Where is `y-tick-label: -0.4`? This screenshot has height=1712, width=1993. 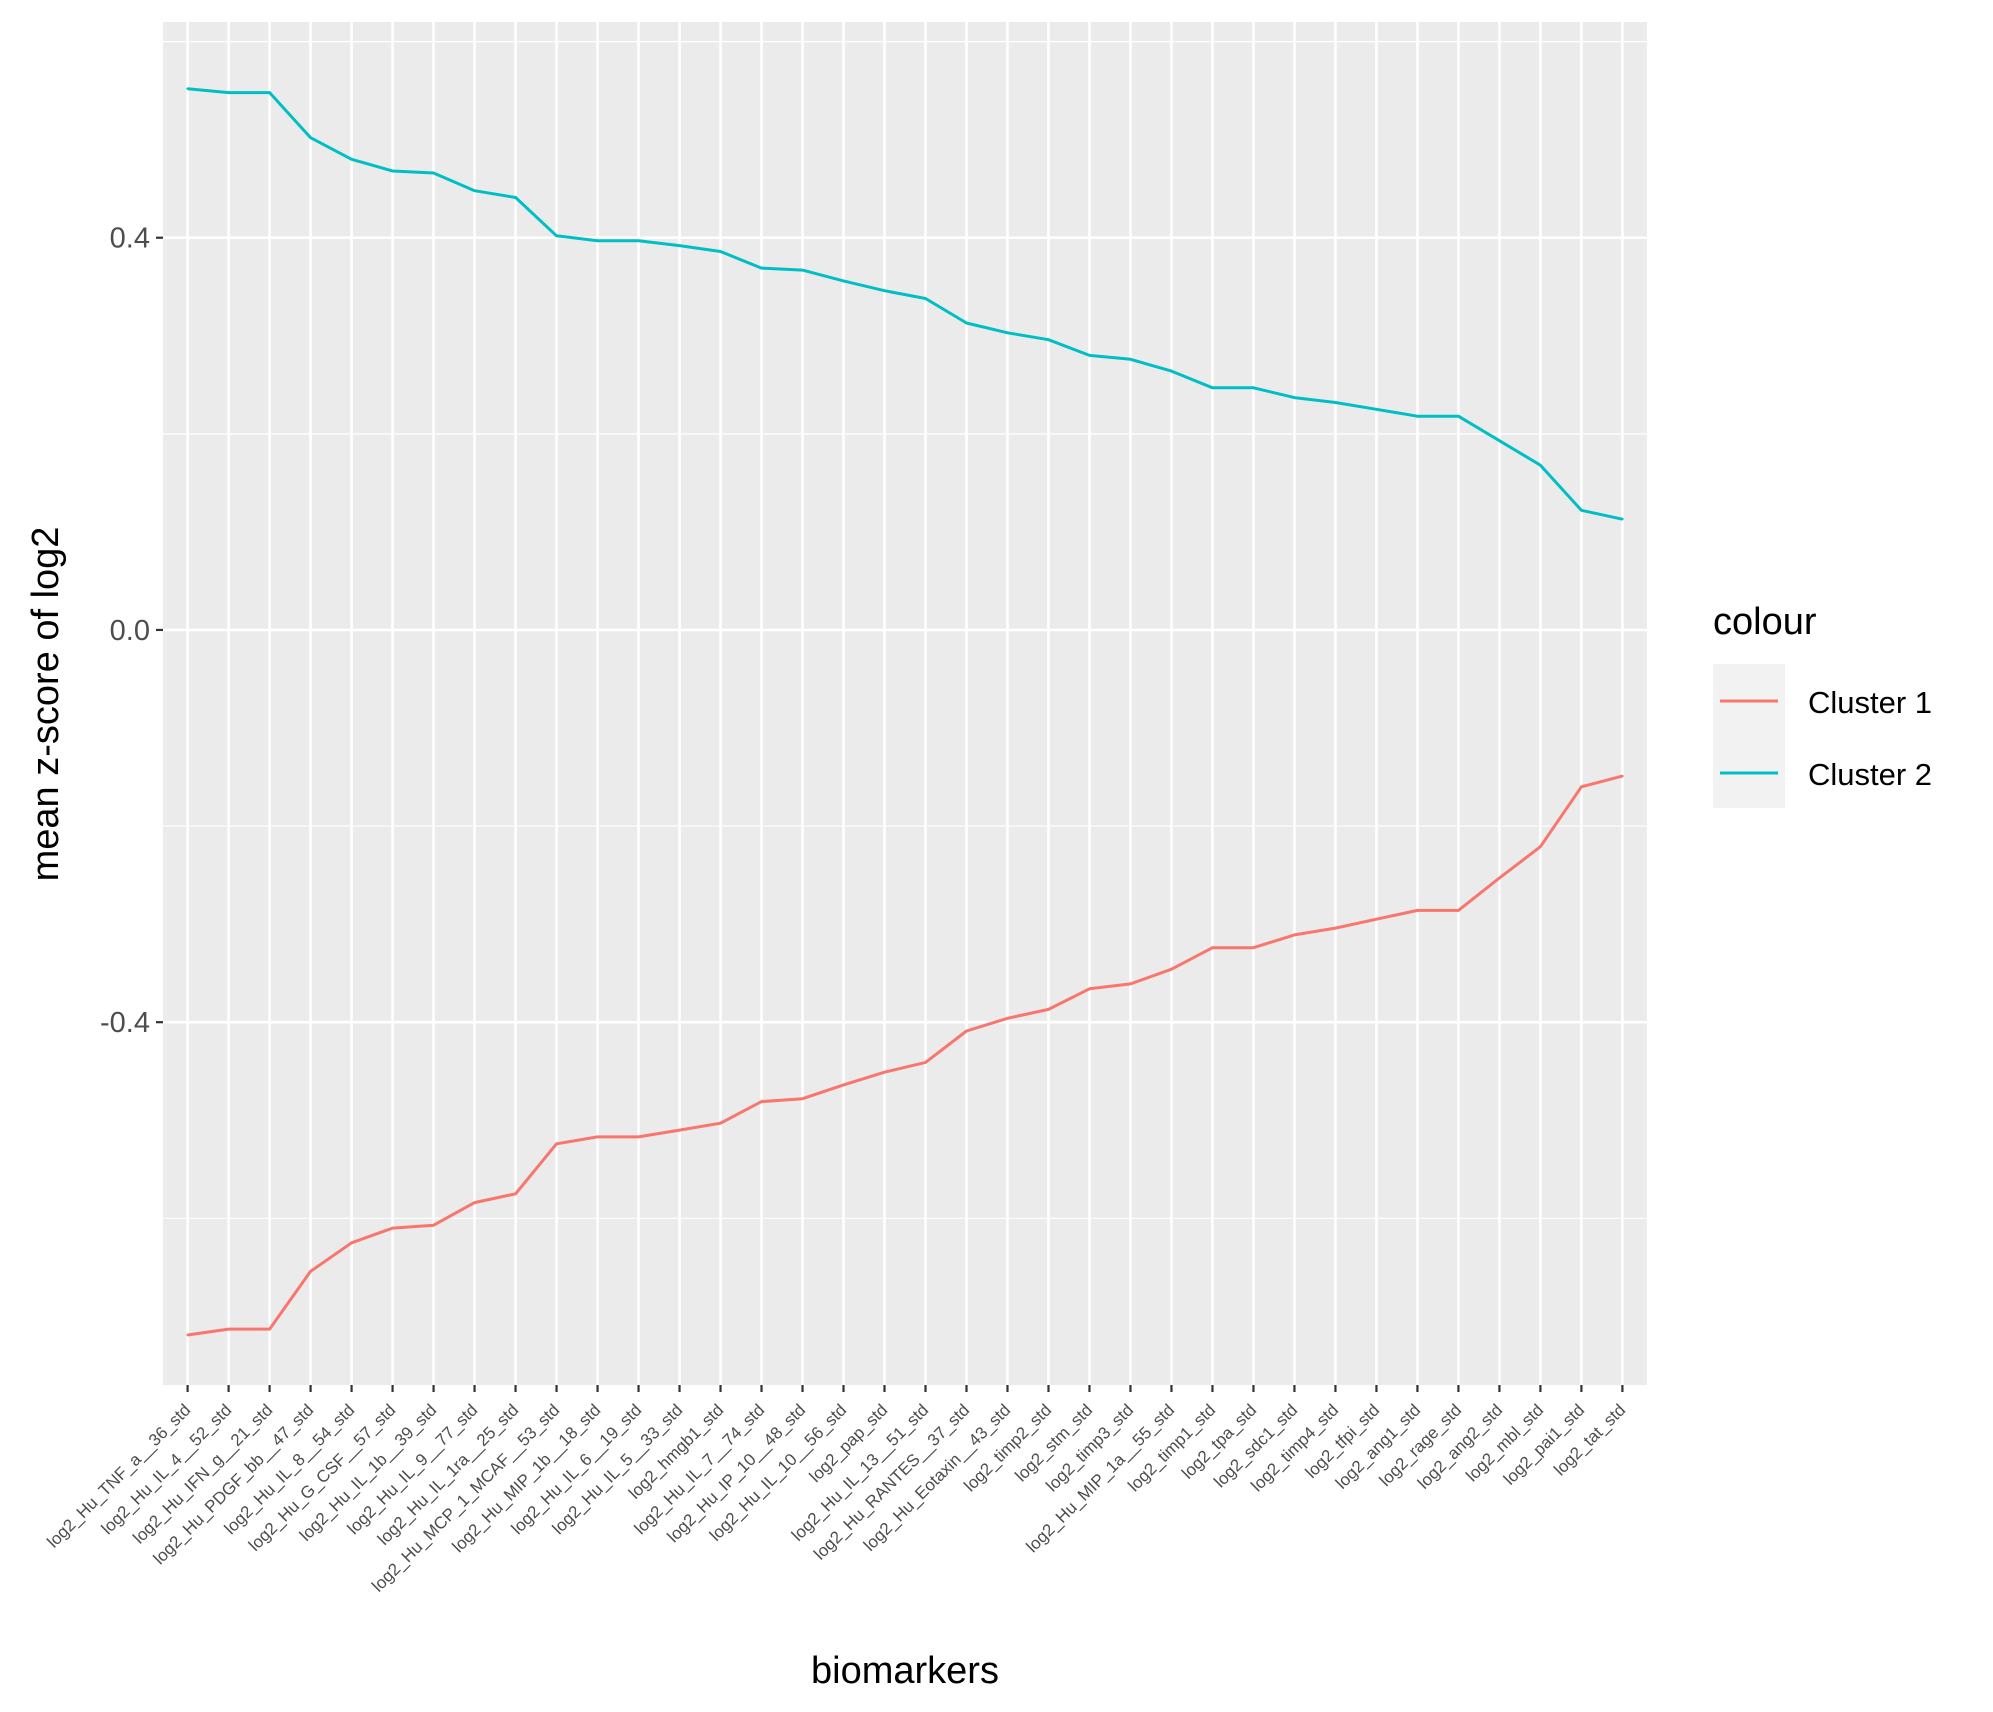 y-tick-label: -0.4 is located at coordinates (125, 1023).